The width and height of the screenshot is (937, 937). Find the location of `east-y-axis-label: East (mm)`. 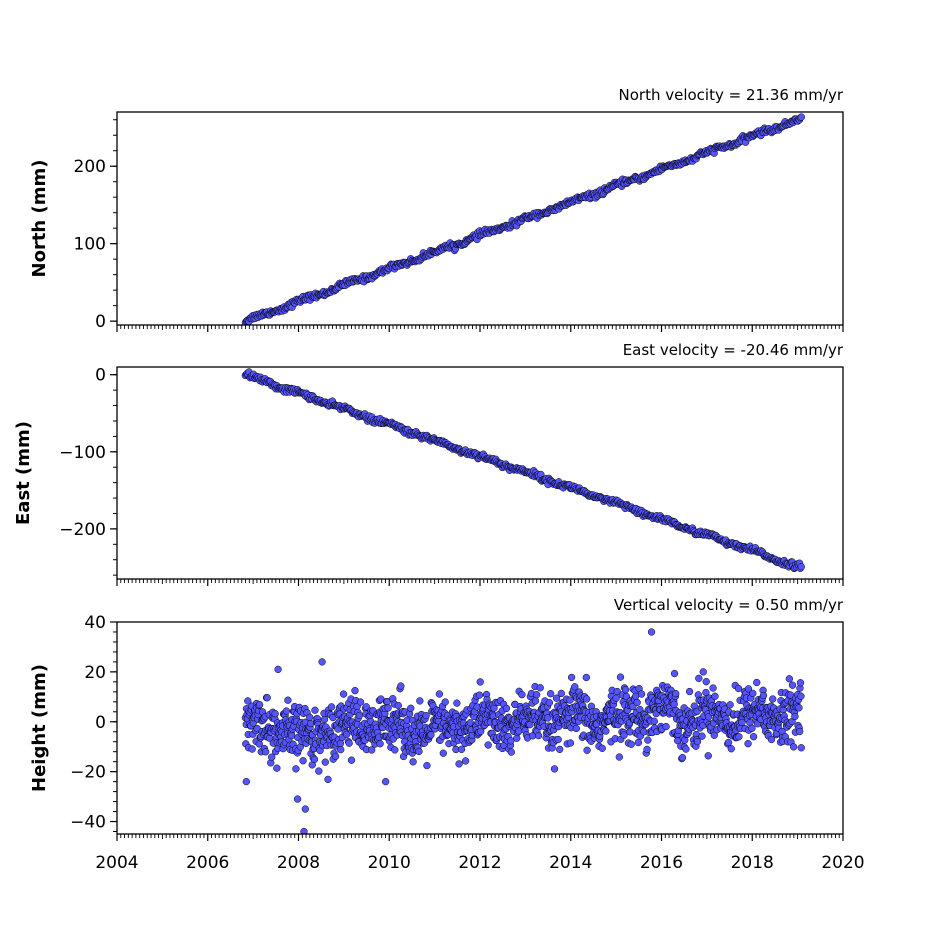

east-y-axis-label: East (mm) is located at coordinates (23, 473).